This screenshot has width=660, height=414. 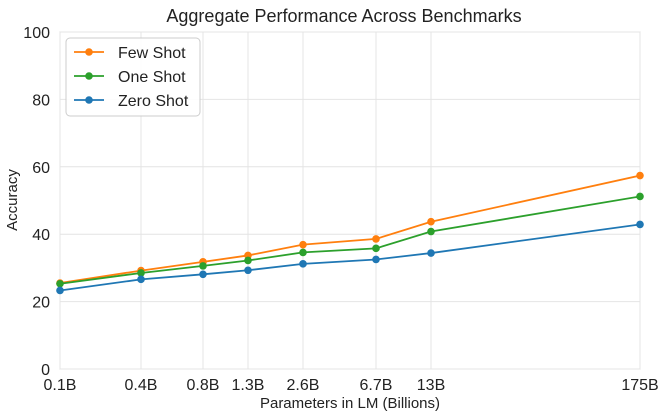 What do you see at coordinates (89, 100) in the screenshot?
I see `legend-marker-zero-shot` at bounding box center [89, 100].